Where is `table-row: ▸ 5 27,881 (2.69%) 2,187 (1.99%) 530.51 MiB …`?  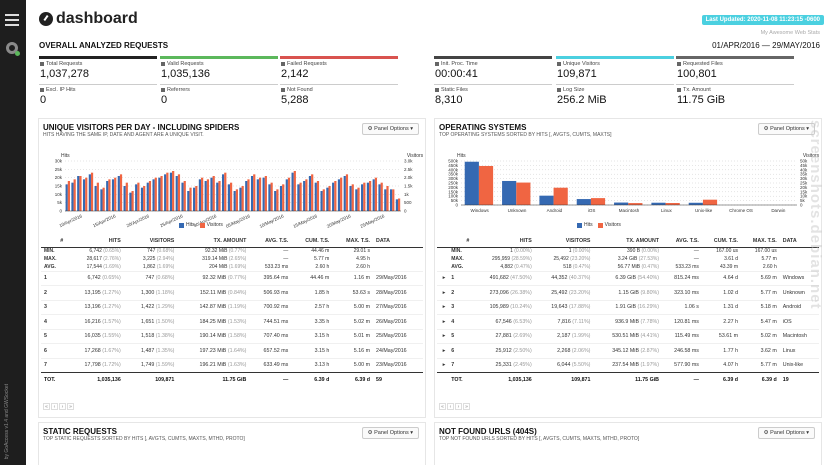 table-row: ▸ 5 27,881 (2.69%) 2,187 (1.99%) 530.51 MiB … is located at coordinates (628, 336).